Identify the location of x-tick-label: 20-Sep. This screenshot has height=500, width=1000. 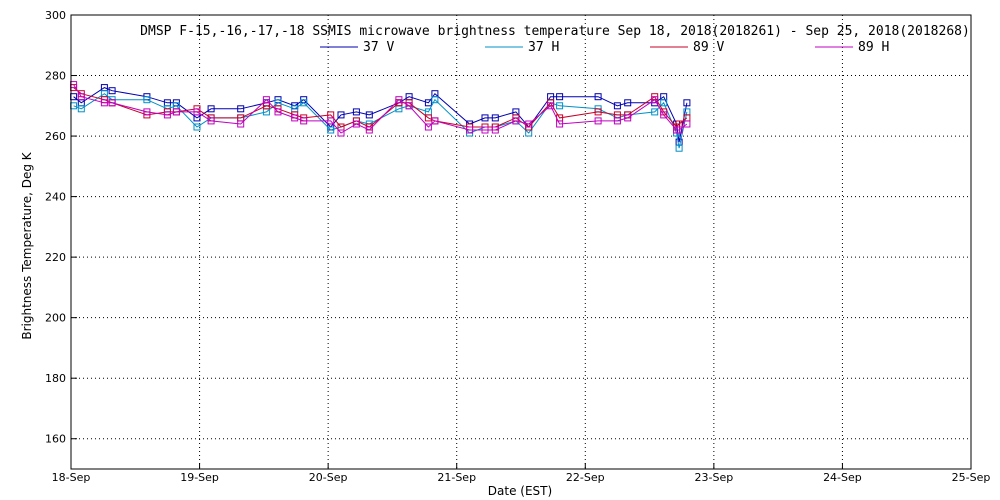
(328, 477).